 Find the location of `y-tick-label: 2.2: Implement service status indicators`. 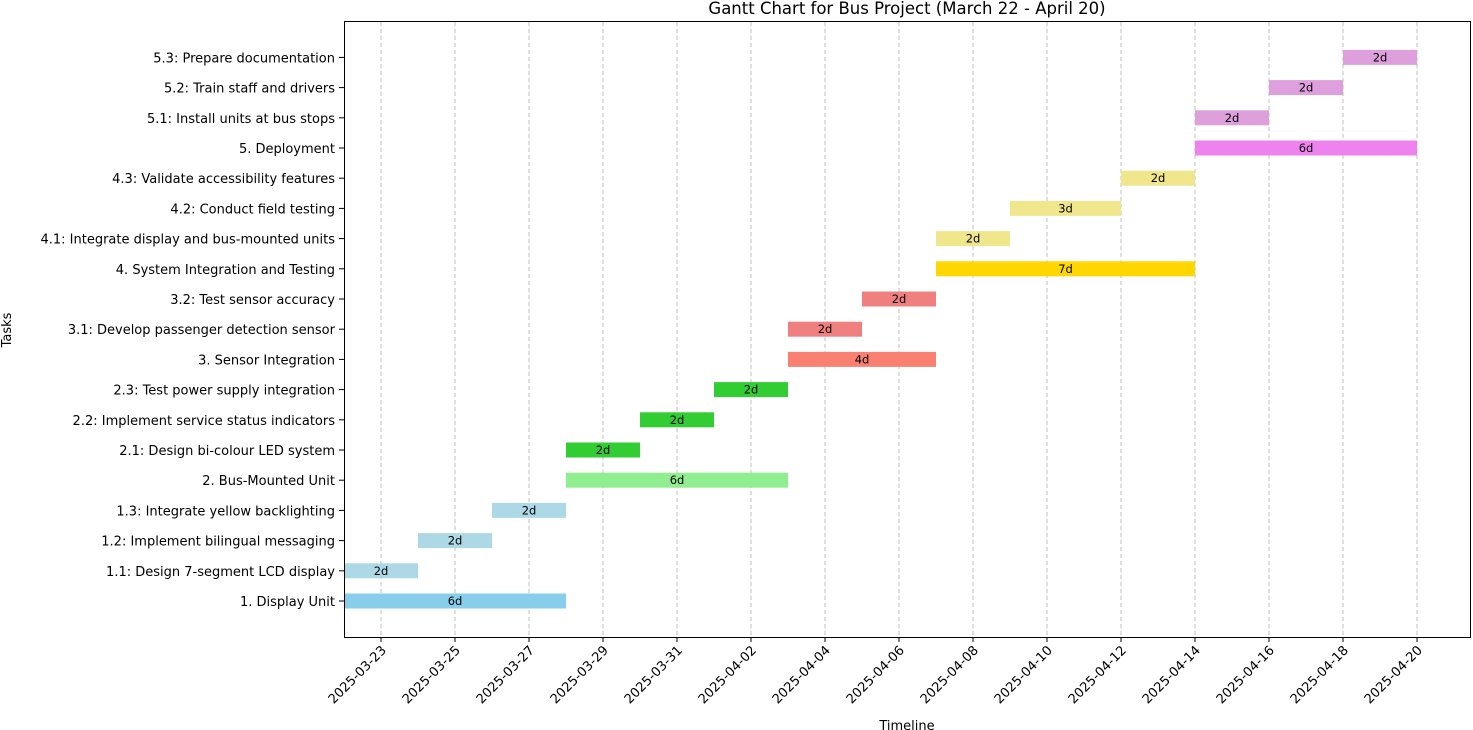

y-tick-label: 2.2: Implement service status indicators is located at coordinates (204, 421).